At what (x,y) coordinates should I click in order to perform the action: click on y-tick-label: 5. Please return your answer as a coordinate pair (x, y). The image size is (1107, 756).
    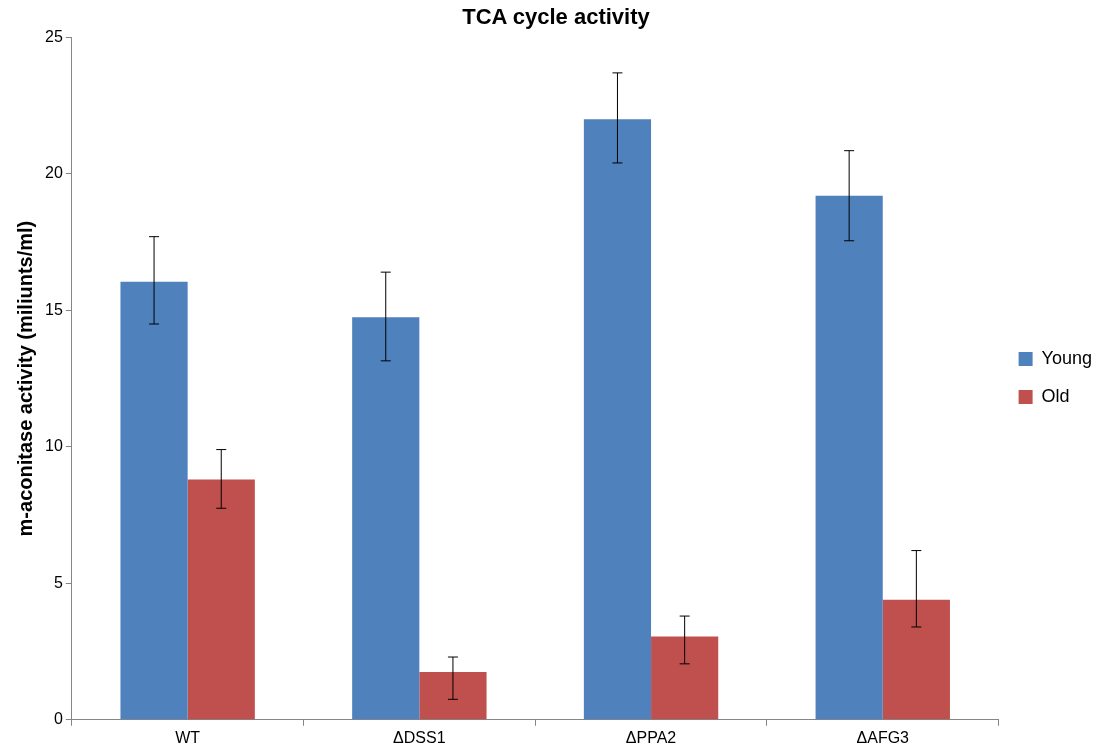
    Looking at the image, I should click on (58, 582).